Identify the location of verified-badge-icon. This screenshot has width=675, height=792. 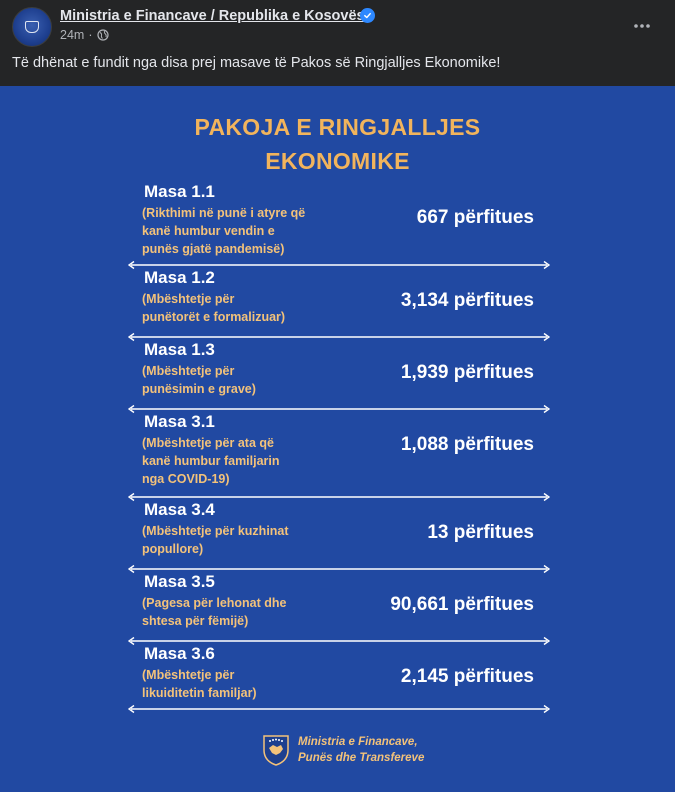
(367, 15).